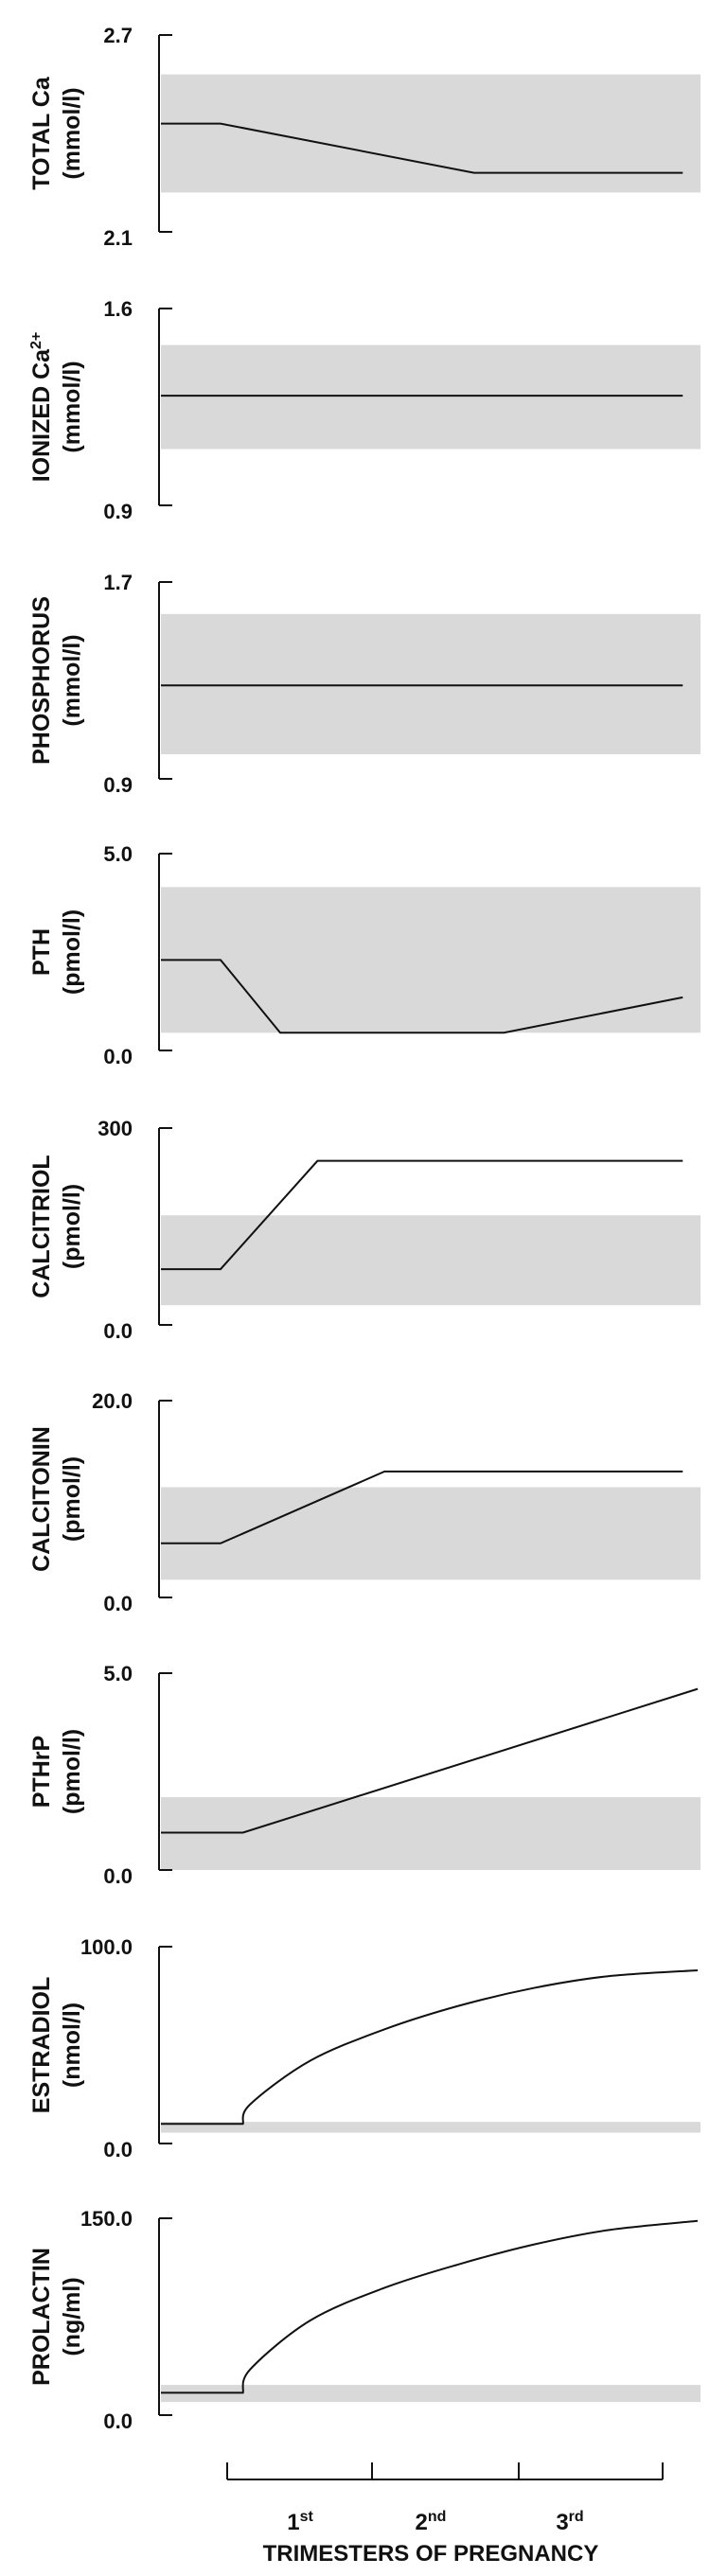 Image resolution: width=727 pixels, height=2576 pixels. I want to click on panel-title-text: IONIZED Ca, so click(41, 415).